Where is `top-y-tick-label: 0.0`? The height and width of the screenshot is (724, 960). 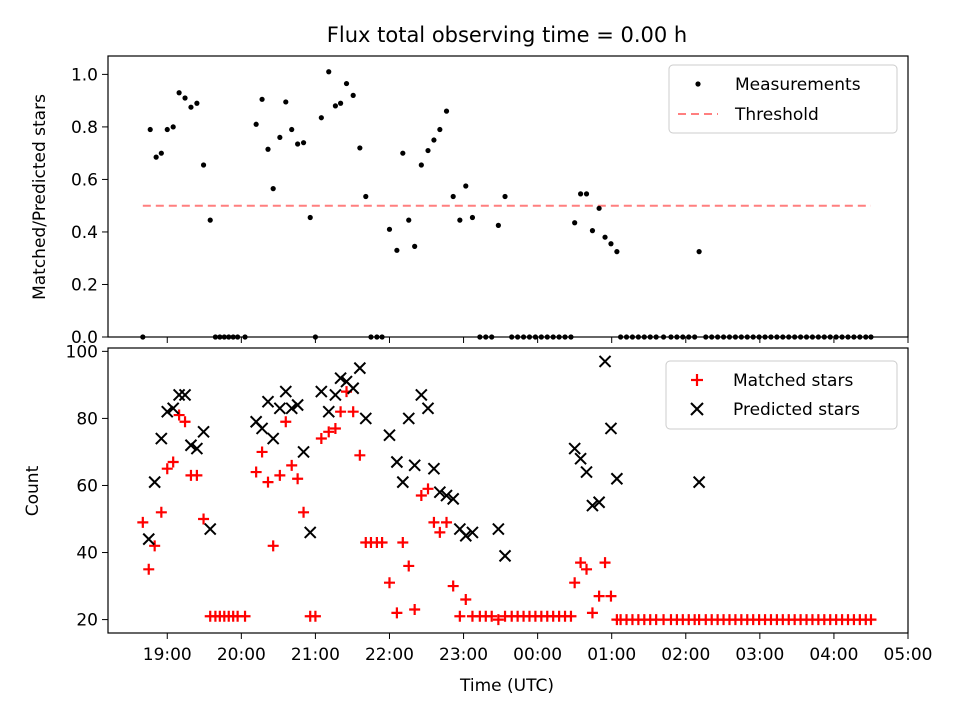
top-y-tick-label: 0.0 is located at coordinates (84, 338).